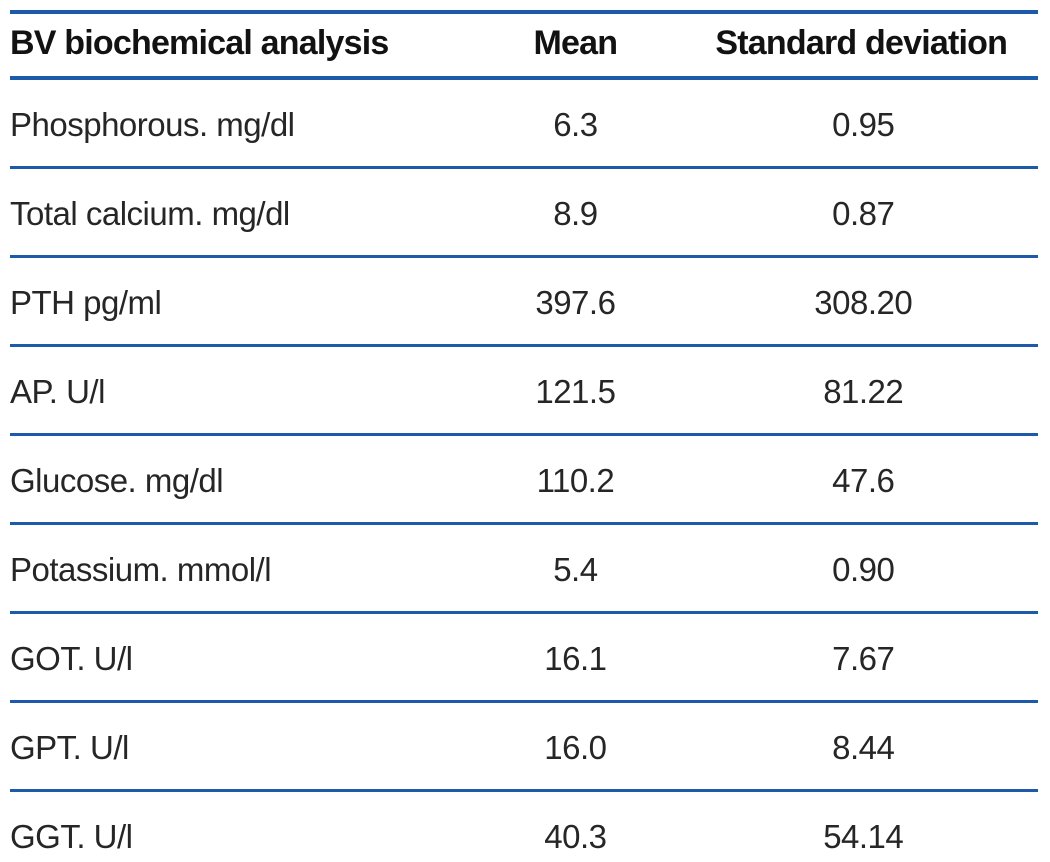  I want to click on row-mean: 397.6, so click(575, 301).